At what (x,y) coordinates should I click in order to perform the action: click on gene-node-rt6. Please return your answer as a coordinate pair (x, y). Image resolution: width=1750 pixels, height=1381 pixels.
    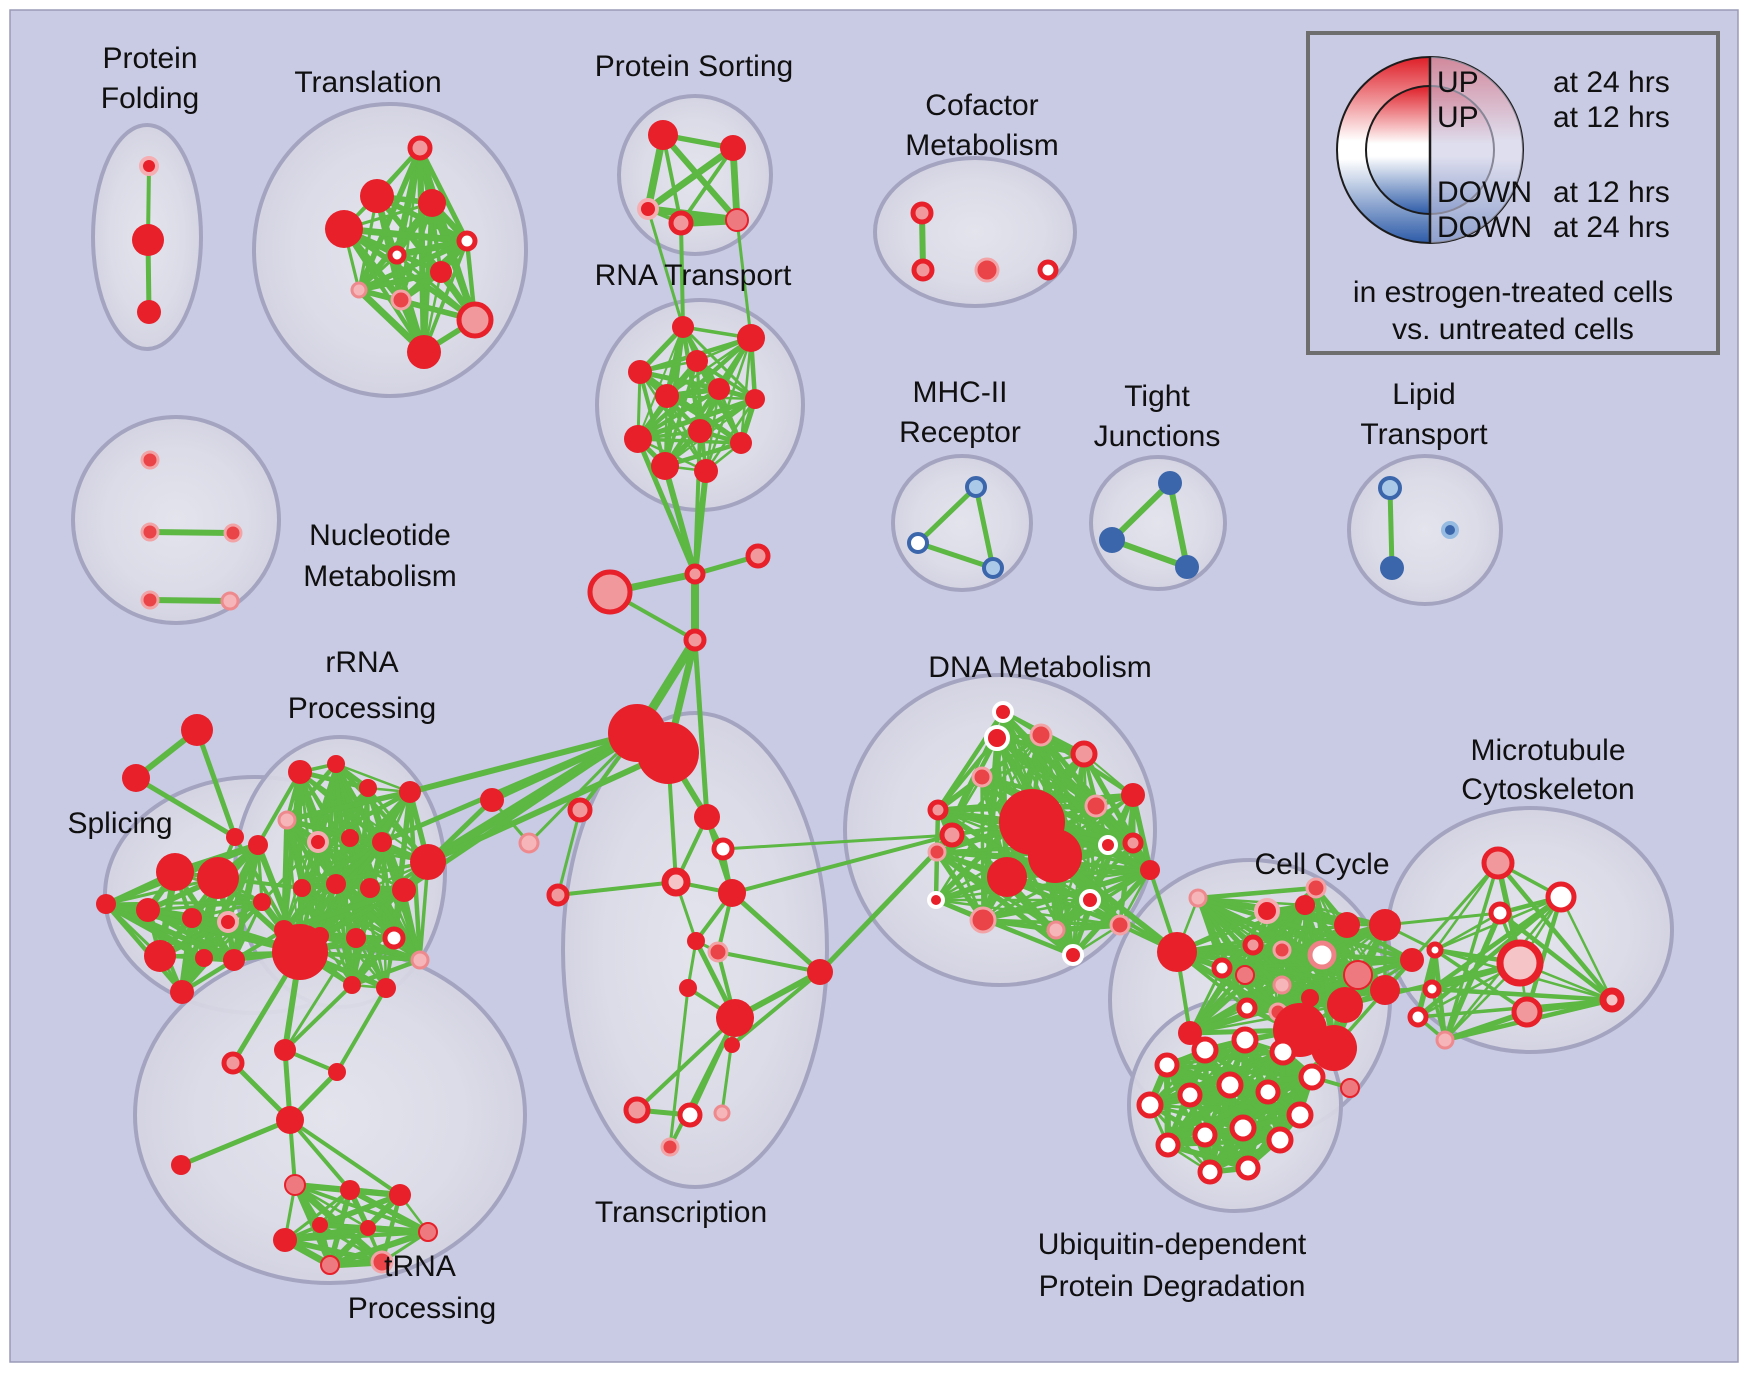
    Looking at the image, I should click on (667, 396).